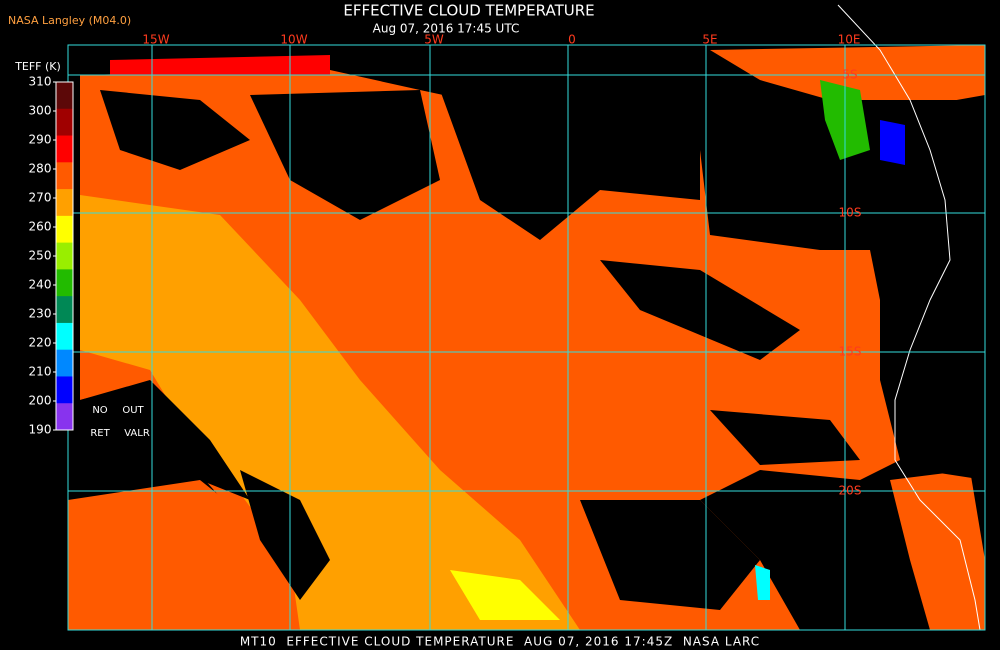 This screenshot has width=1000, height=650. I want to click on colorbar-tick-label: 250, so click(40, 256).